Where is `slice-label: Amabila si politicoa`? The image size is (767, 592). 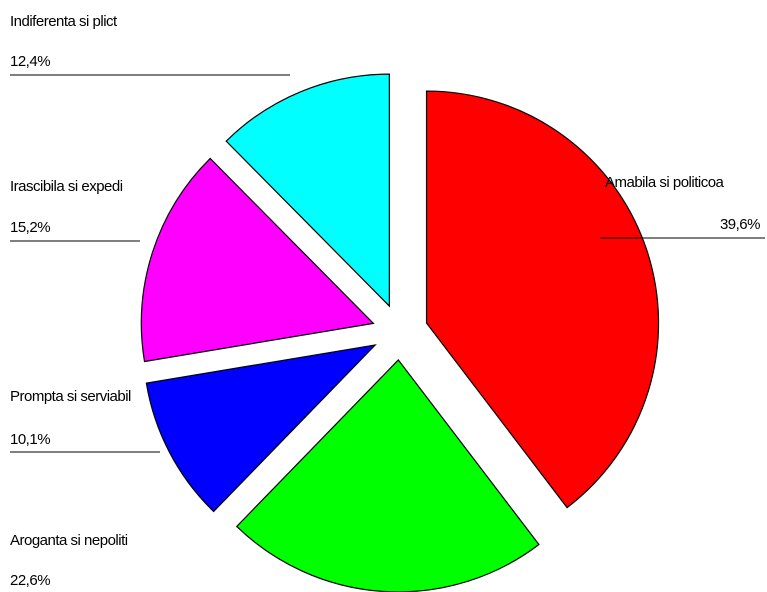 slice-label: Amabila si politicoa is located at coordinates (665, 182).